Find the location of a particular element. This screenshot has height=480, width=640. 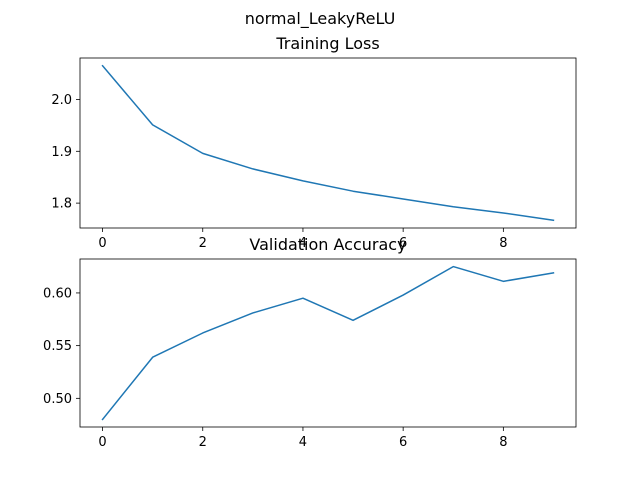

subplot-title: Validation Accuracy is located at coordinates (327, 244).